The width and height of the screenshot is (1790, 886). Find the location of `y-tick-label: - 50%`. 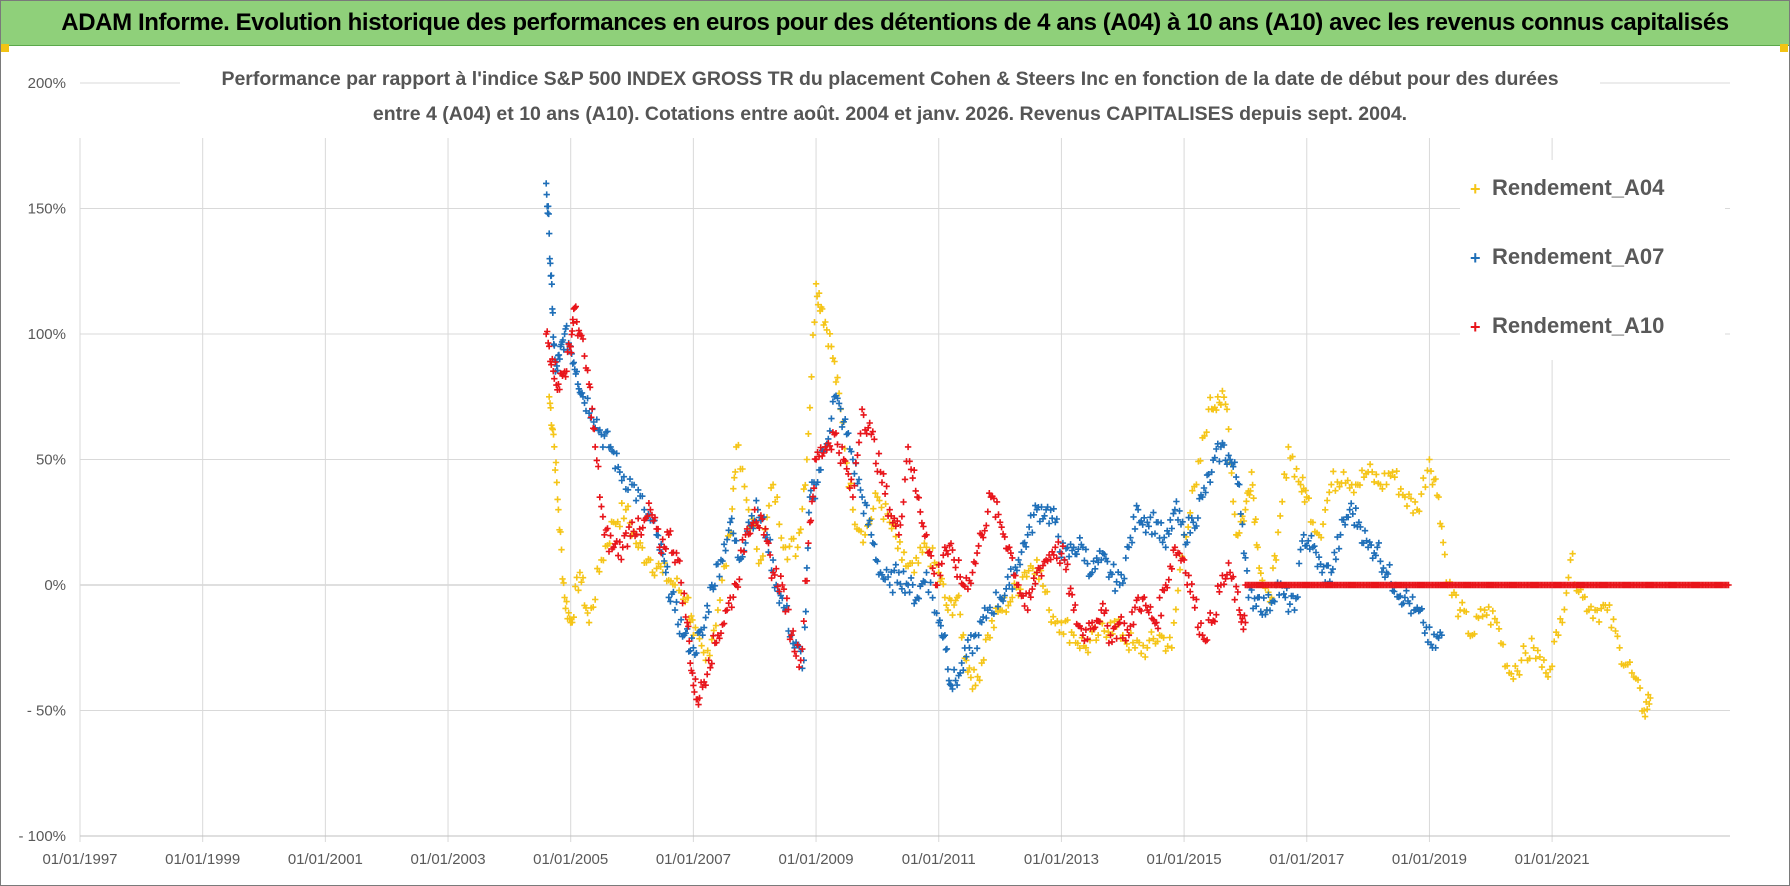

y-tick-label: - 50% is located at coordinates (46, 711).